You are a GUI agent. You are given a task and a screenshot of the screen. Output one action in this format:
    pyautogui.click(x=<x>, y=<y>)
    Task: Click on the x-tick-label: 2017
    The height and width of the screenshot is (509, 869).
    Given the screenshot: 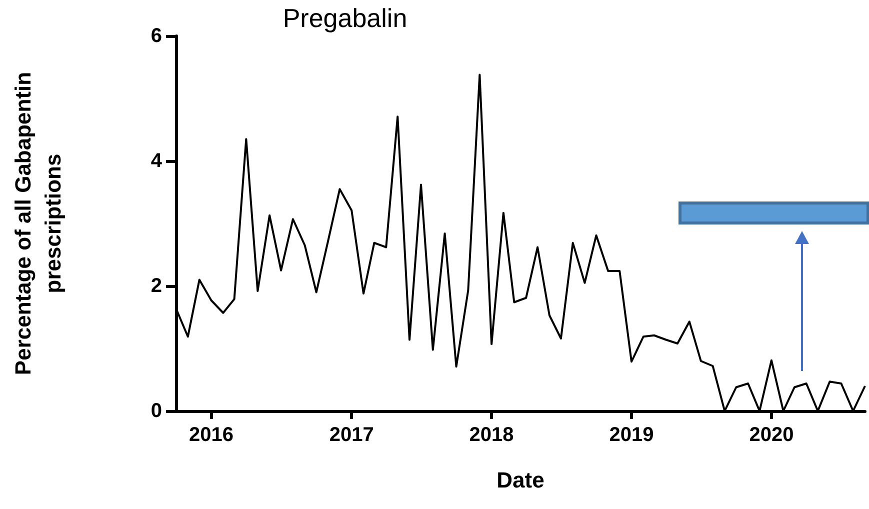 What is the action you would take?
    pyautogui.click(x=351, y=435)
    